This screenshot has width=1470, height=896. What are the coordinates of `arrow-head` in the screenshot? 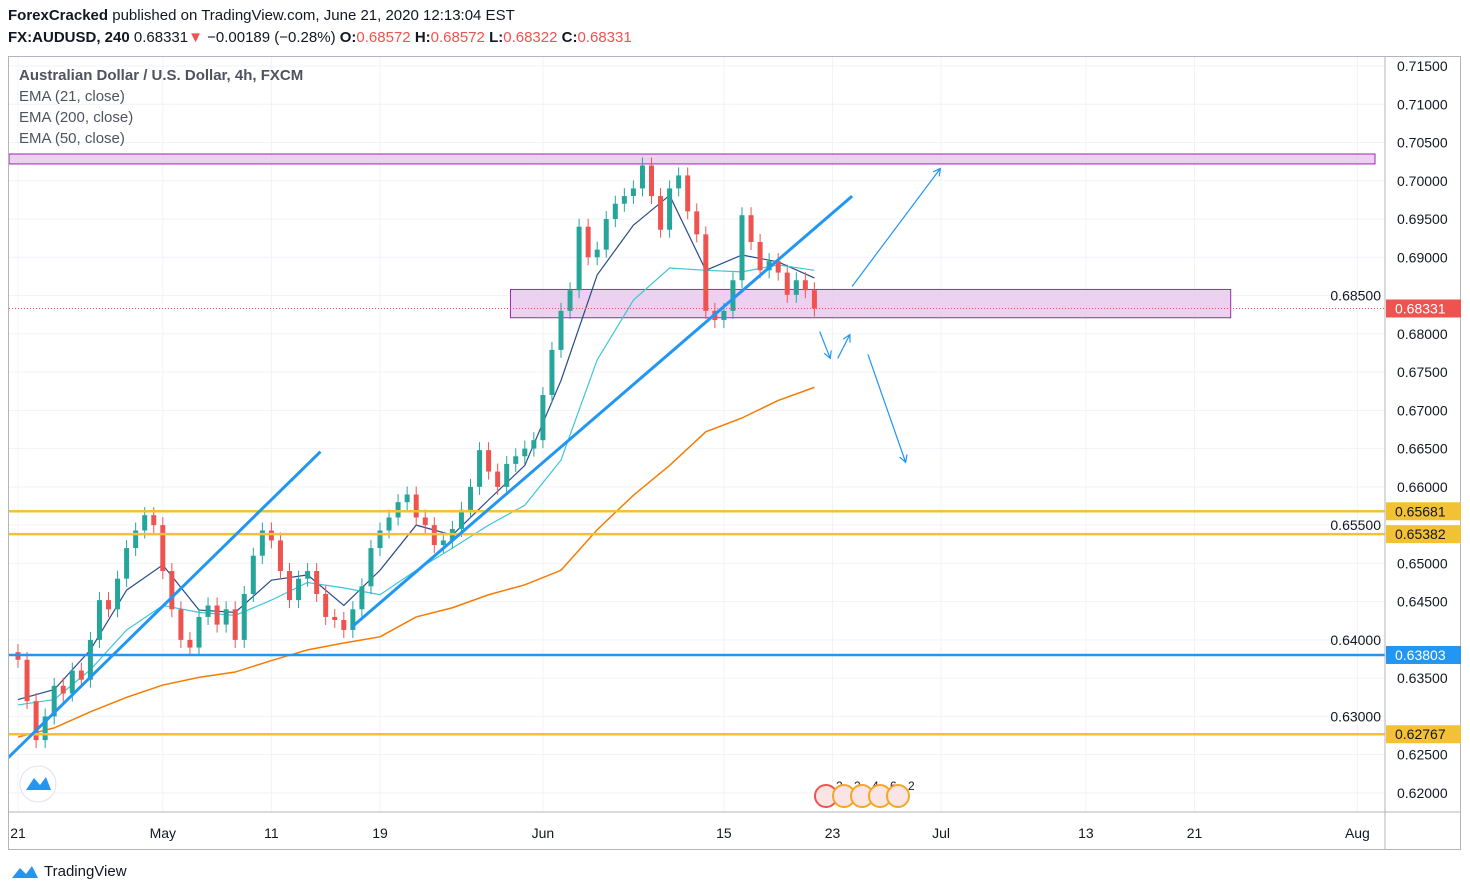 It's located at (846, 338).